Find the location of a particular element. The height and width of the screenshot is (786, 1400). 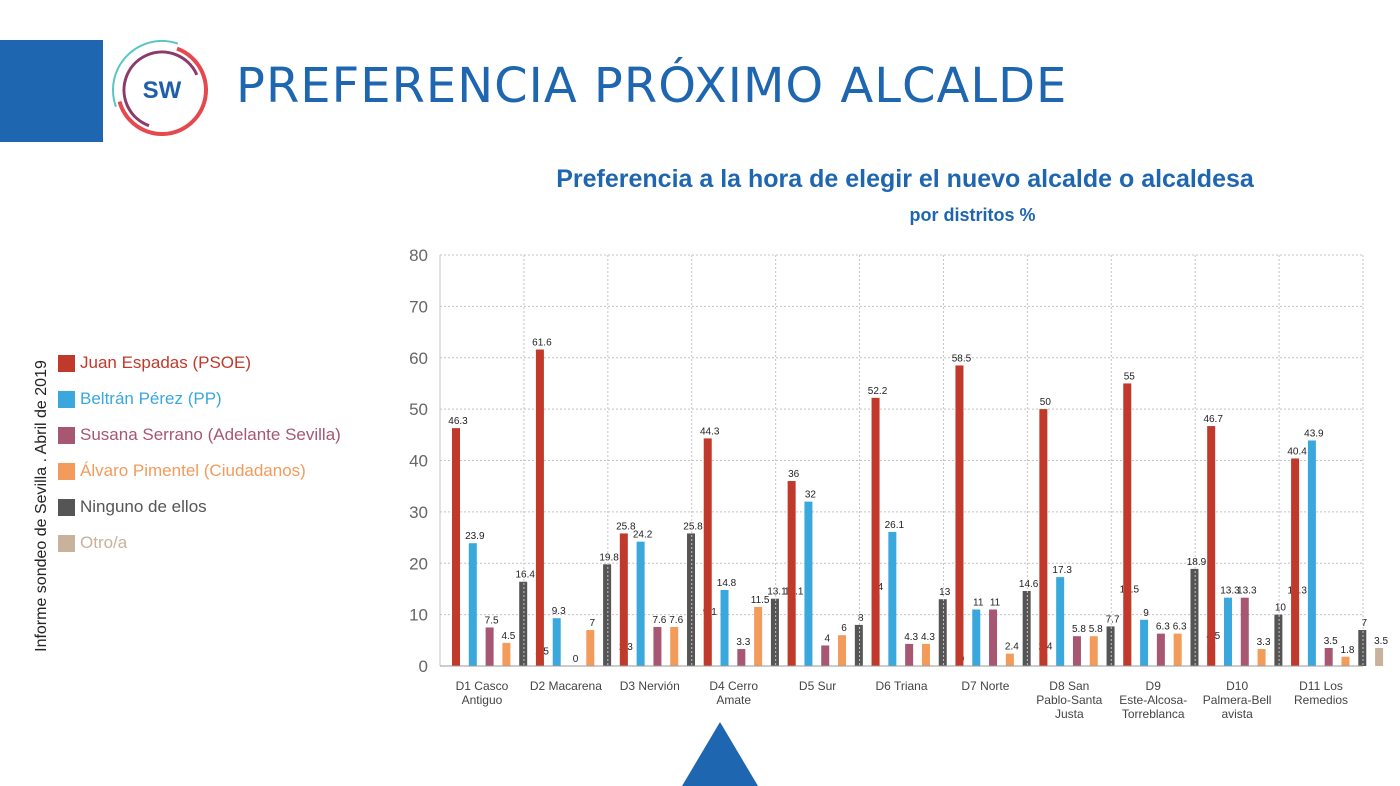

data-label: 9 is located at coordinates (1146, 613).